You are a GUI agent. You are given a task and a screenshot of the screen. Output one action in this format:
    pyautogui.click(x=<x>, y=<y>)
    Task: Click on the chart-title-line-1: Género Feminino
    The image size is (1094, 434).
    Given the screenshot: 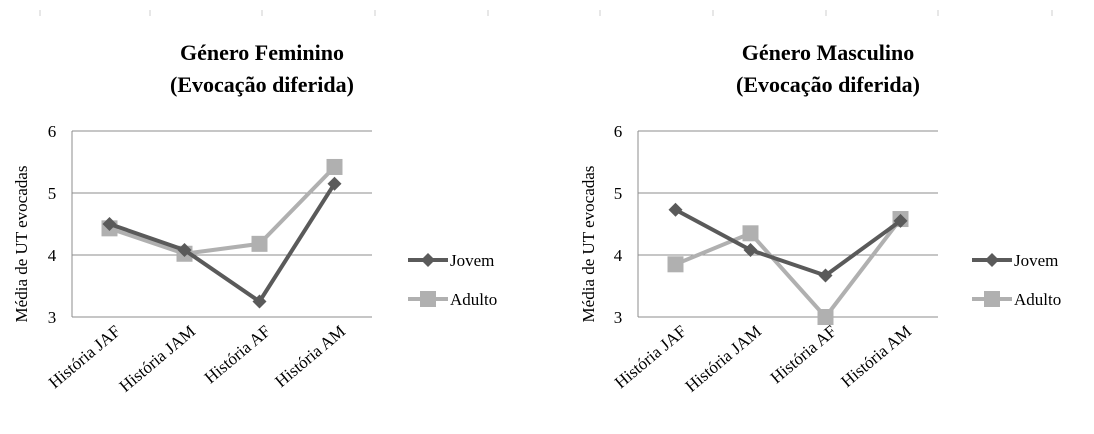 What is the action you would take?
    pyautogui.click(x=262, y=52)
    